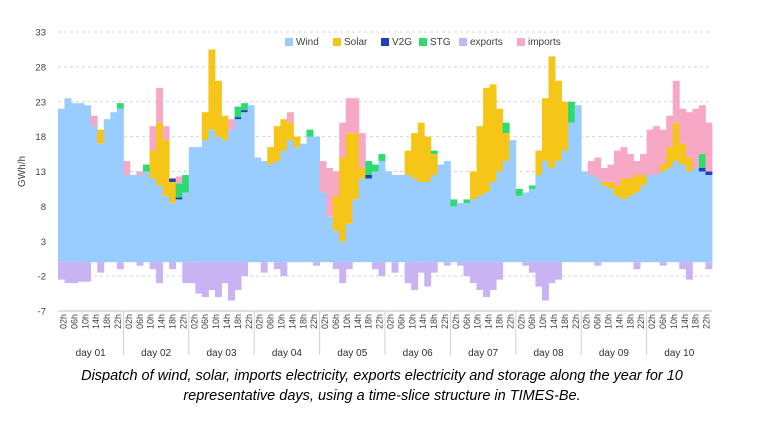 The height and width of the screenshot is (428, 764). What do you see at coordinates (486, 42) in the screenshot?
I see `legend-label: exports` at bounding box center [486, 42].